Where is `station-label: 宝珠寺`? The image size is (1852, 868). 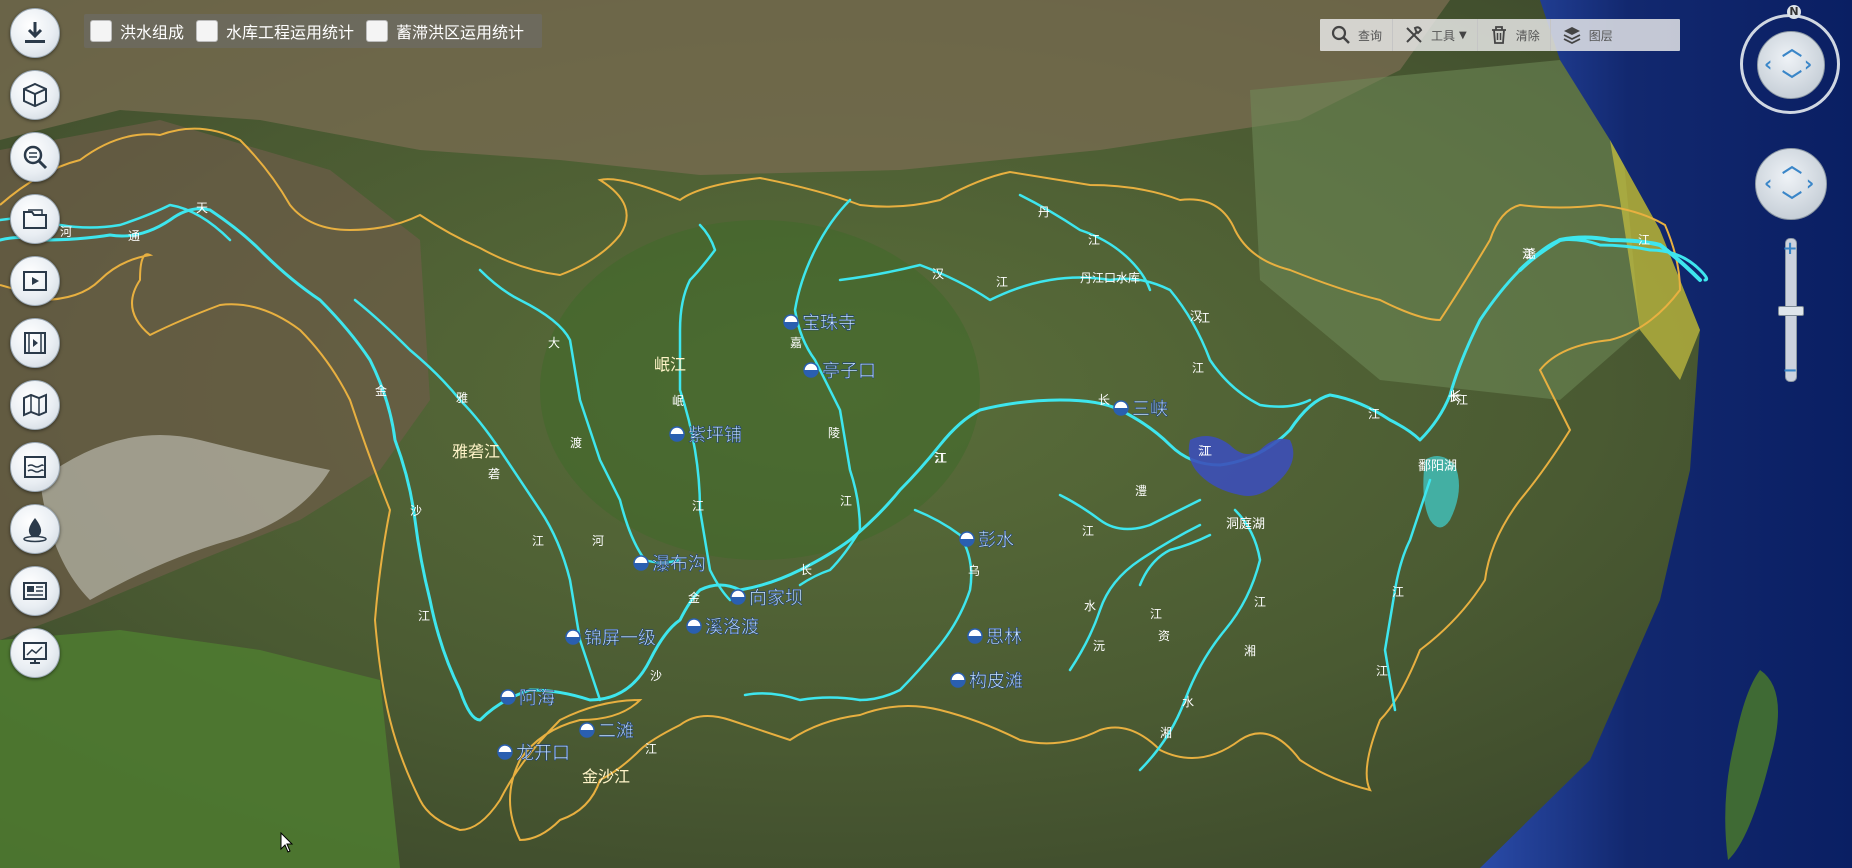 station-label: 宝珠寺 is located at coordinates (829, 324).